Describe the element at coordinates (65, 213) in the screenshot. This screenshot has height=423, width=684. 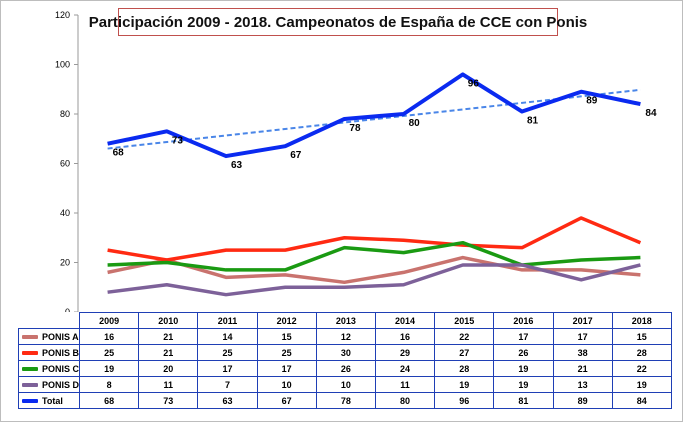
I see `y-tick-label: 40` at that location.